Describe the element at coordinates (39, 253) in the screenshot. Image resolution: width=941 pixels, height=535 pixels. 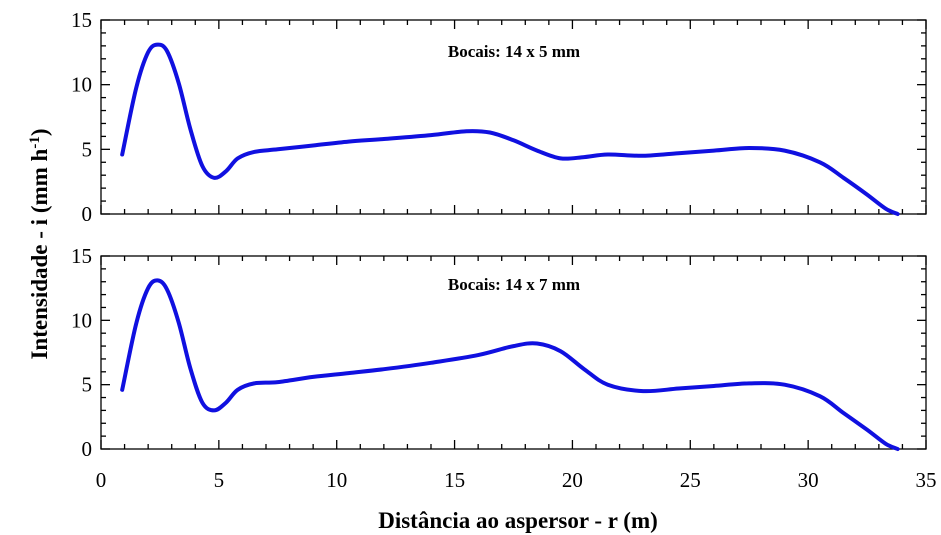
I see `y-axis-title-main: Intensidade - i (mm h` at that location.